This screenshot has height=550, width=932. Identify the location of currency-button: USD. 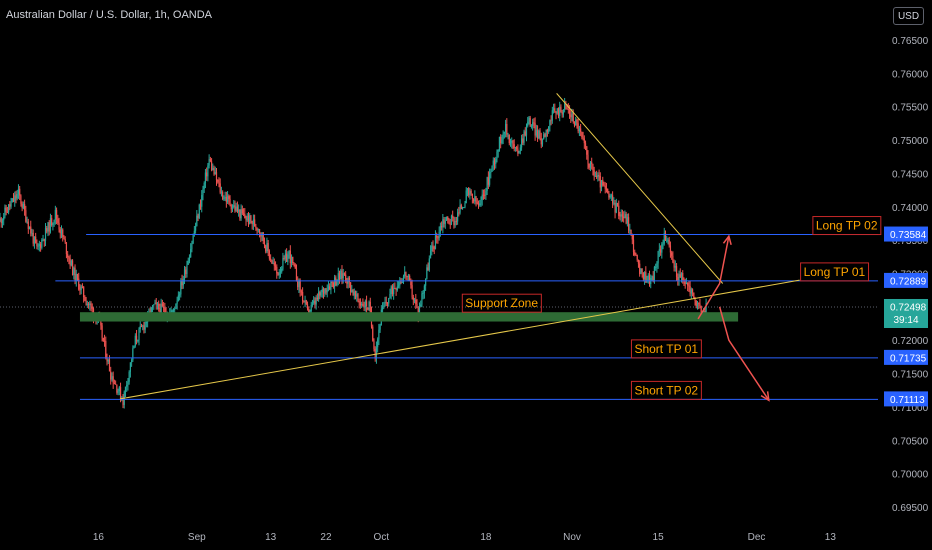
(908, 16).